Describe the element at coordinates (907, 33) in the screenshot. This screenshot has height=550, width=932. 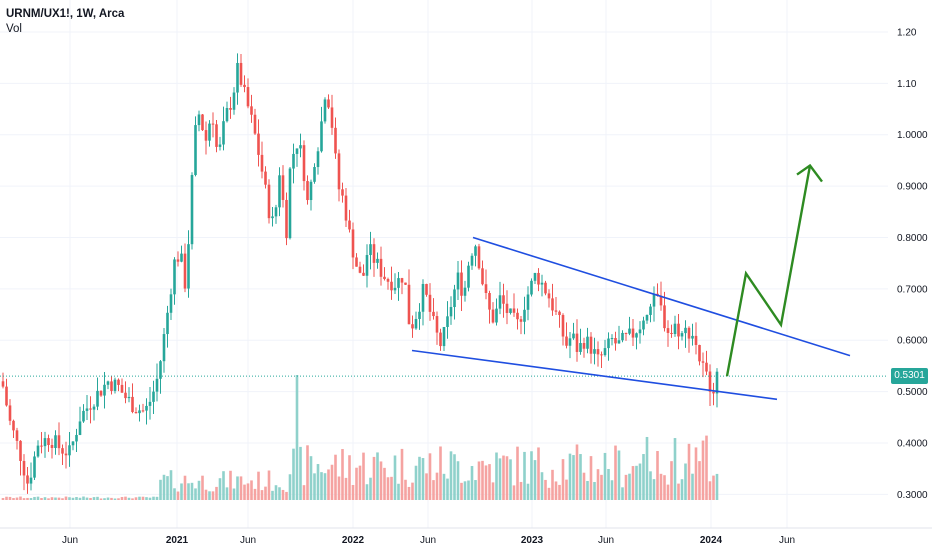
I see `price-tick-label: 1.20` at that location.